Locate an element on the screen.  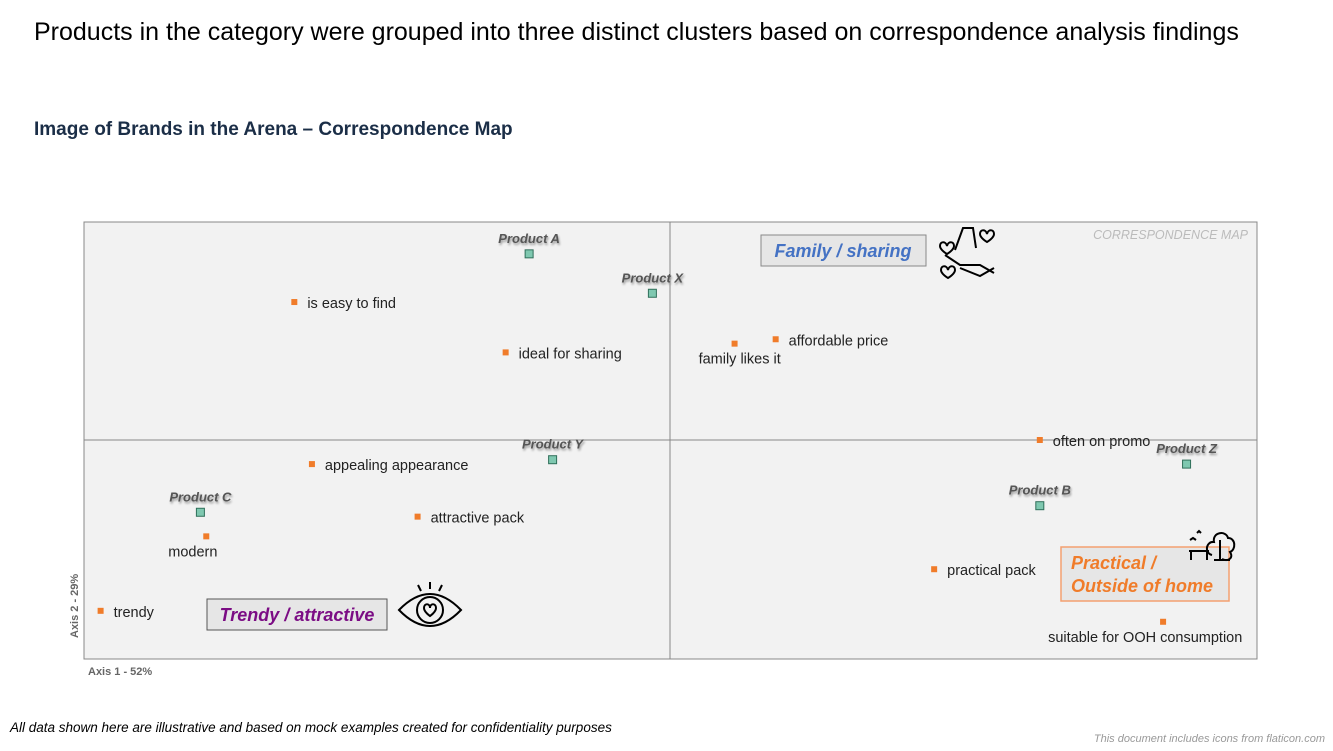
hands-hearts-icon is located at coordinates (967, 253).